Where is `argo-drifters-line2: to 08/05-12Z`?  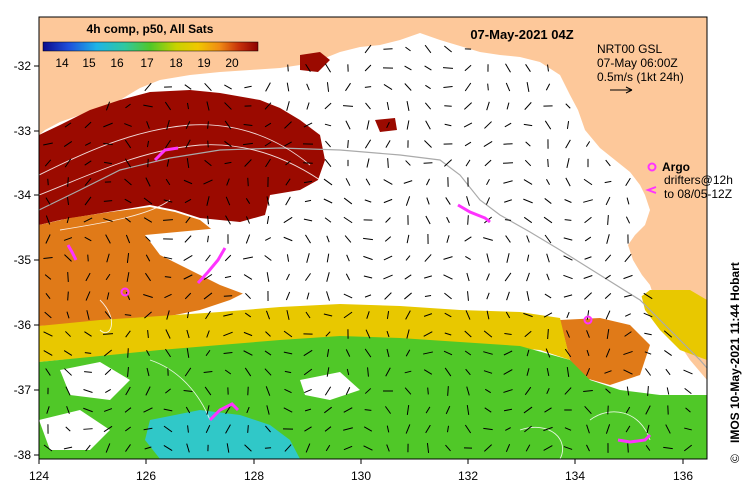 argo-drifters-line2: to 08/05-12Z is located at coordinates (698, 194).